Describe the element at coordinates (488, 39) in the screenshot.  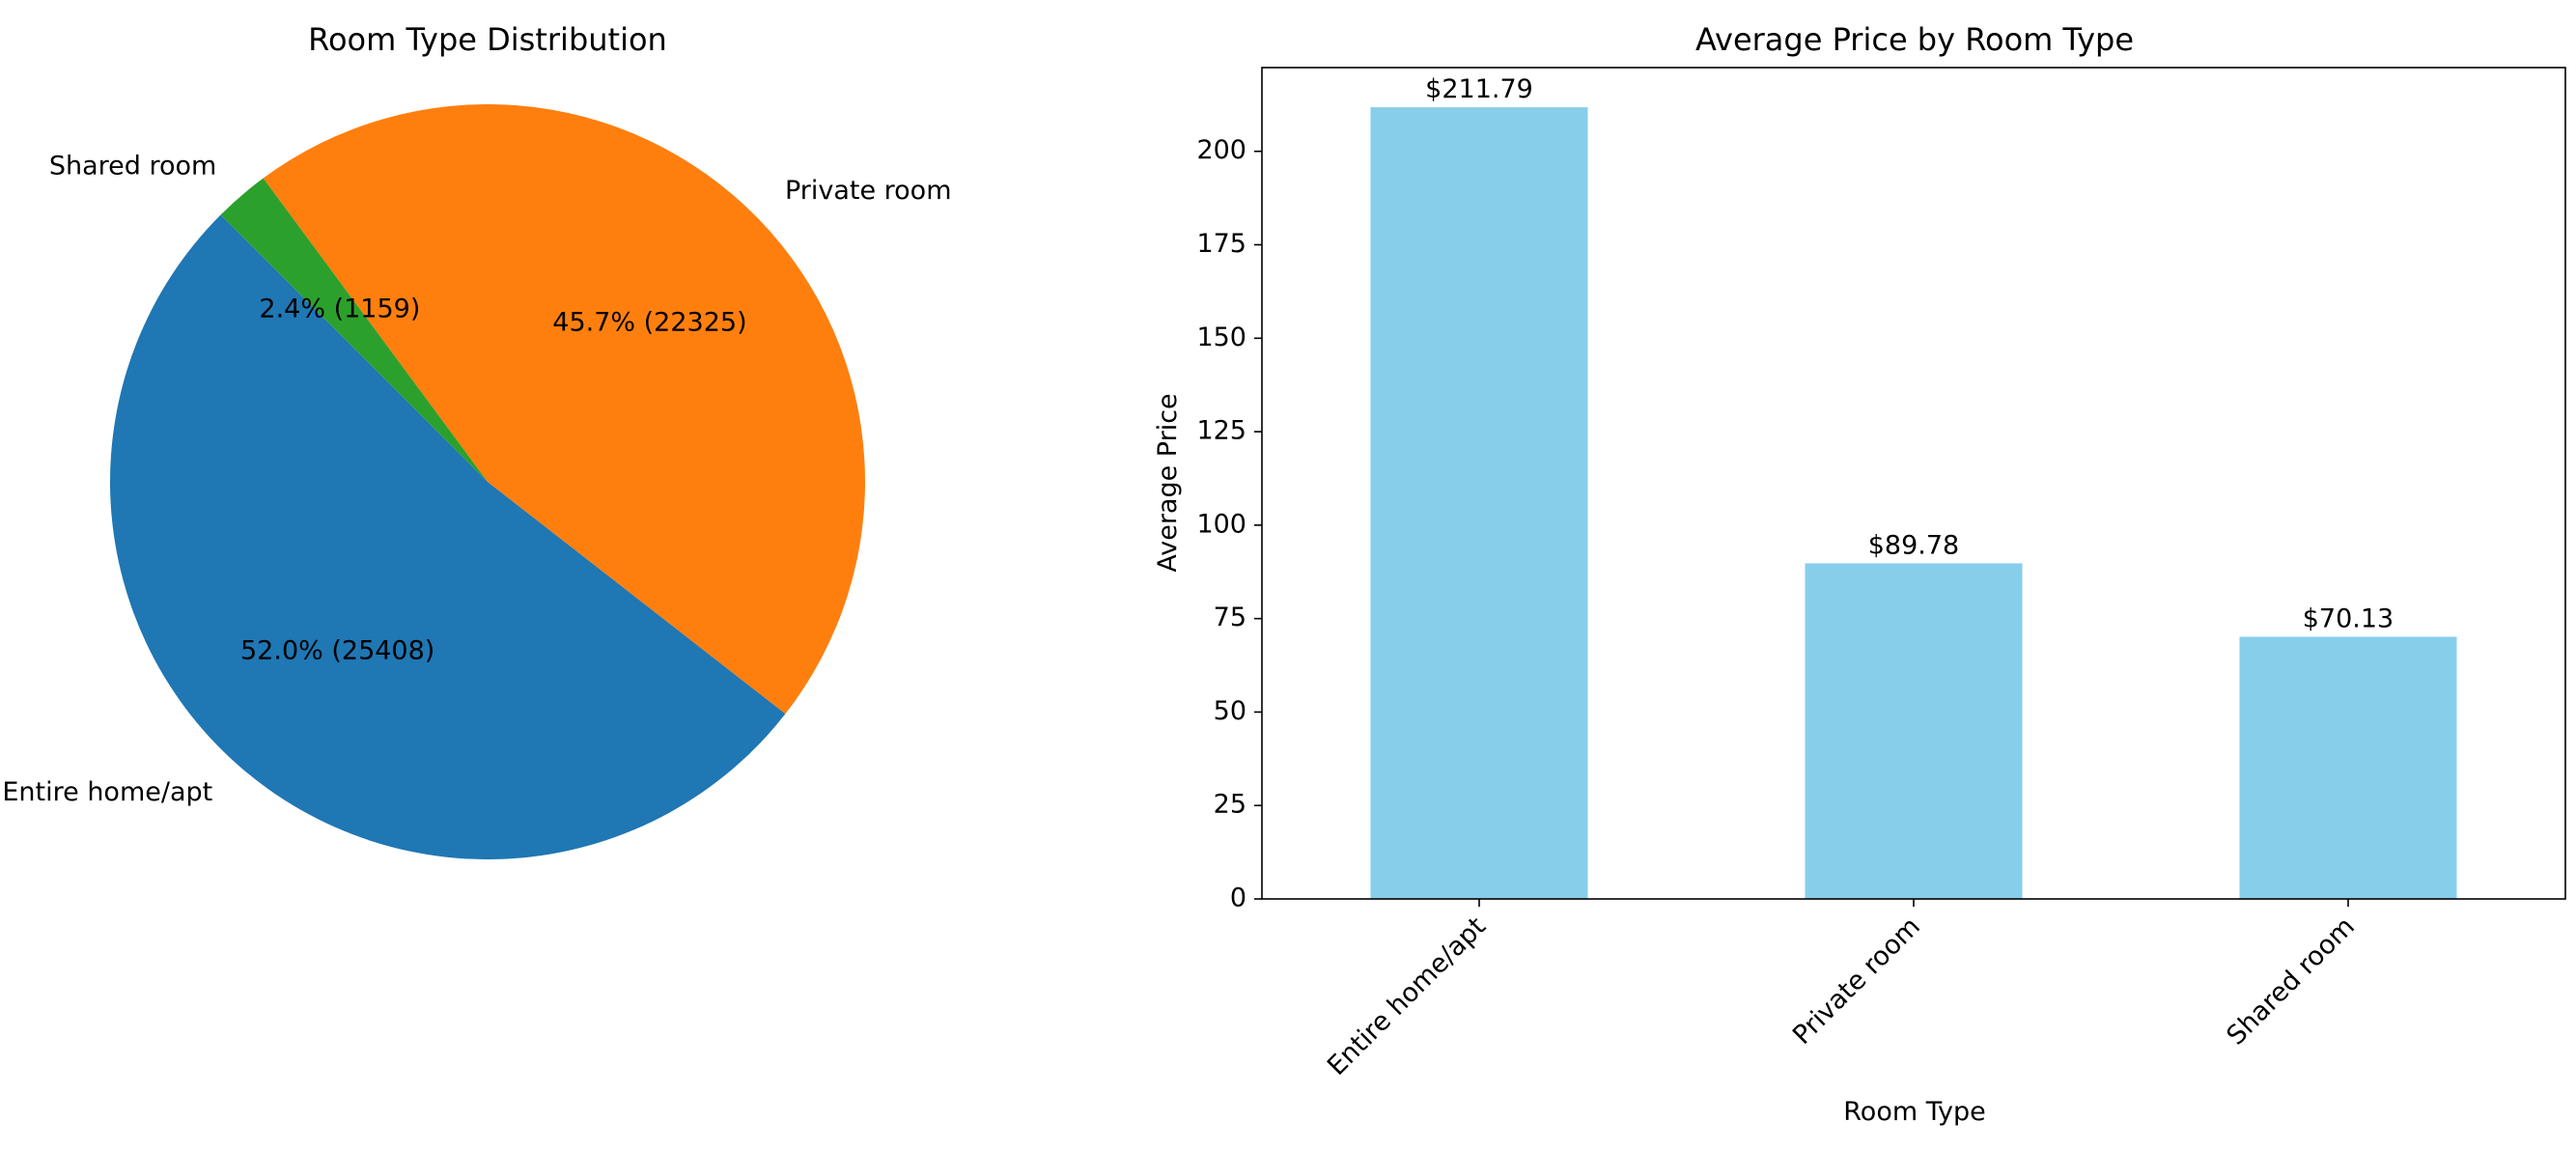
I see `pie-chart-title: Room Type Distribution` at that location.